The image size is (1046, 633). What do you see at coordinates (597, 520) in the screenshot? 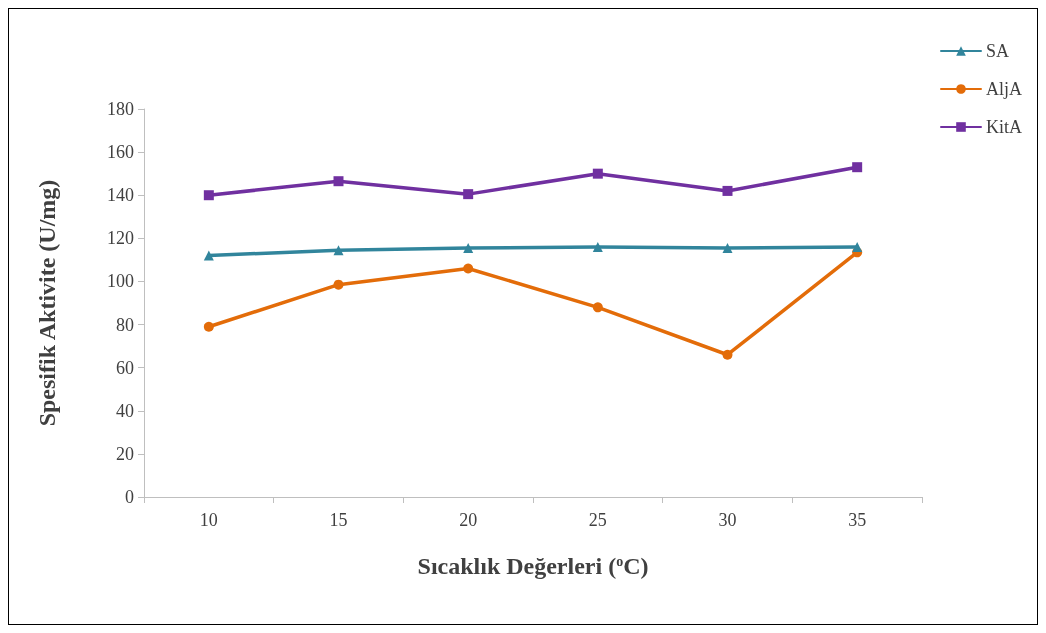
I see `x-tick-label: 25` at bounding box center [597, 520].